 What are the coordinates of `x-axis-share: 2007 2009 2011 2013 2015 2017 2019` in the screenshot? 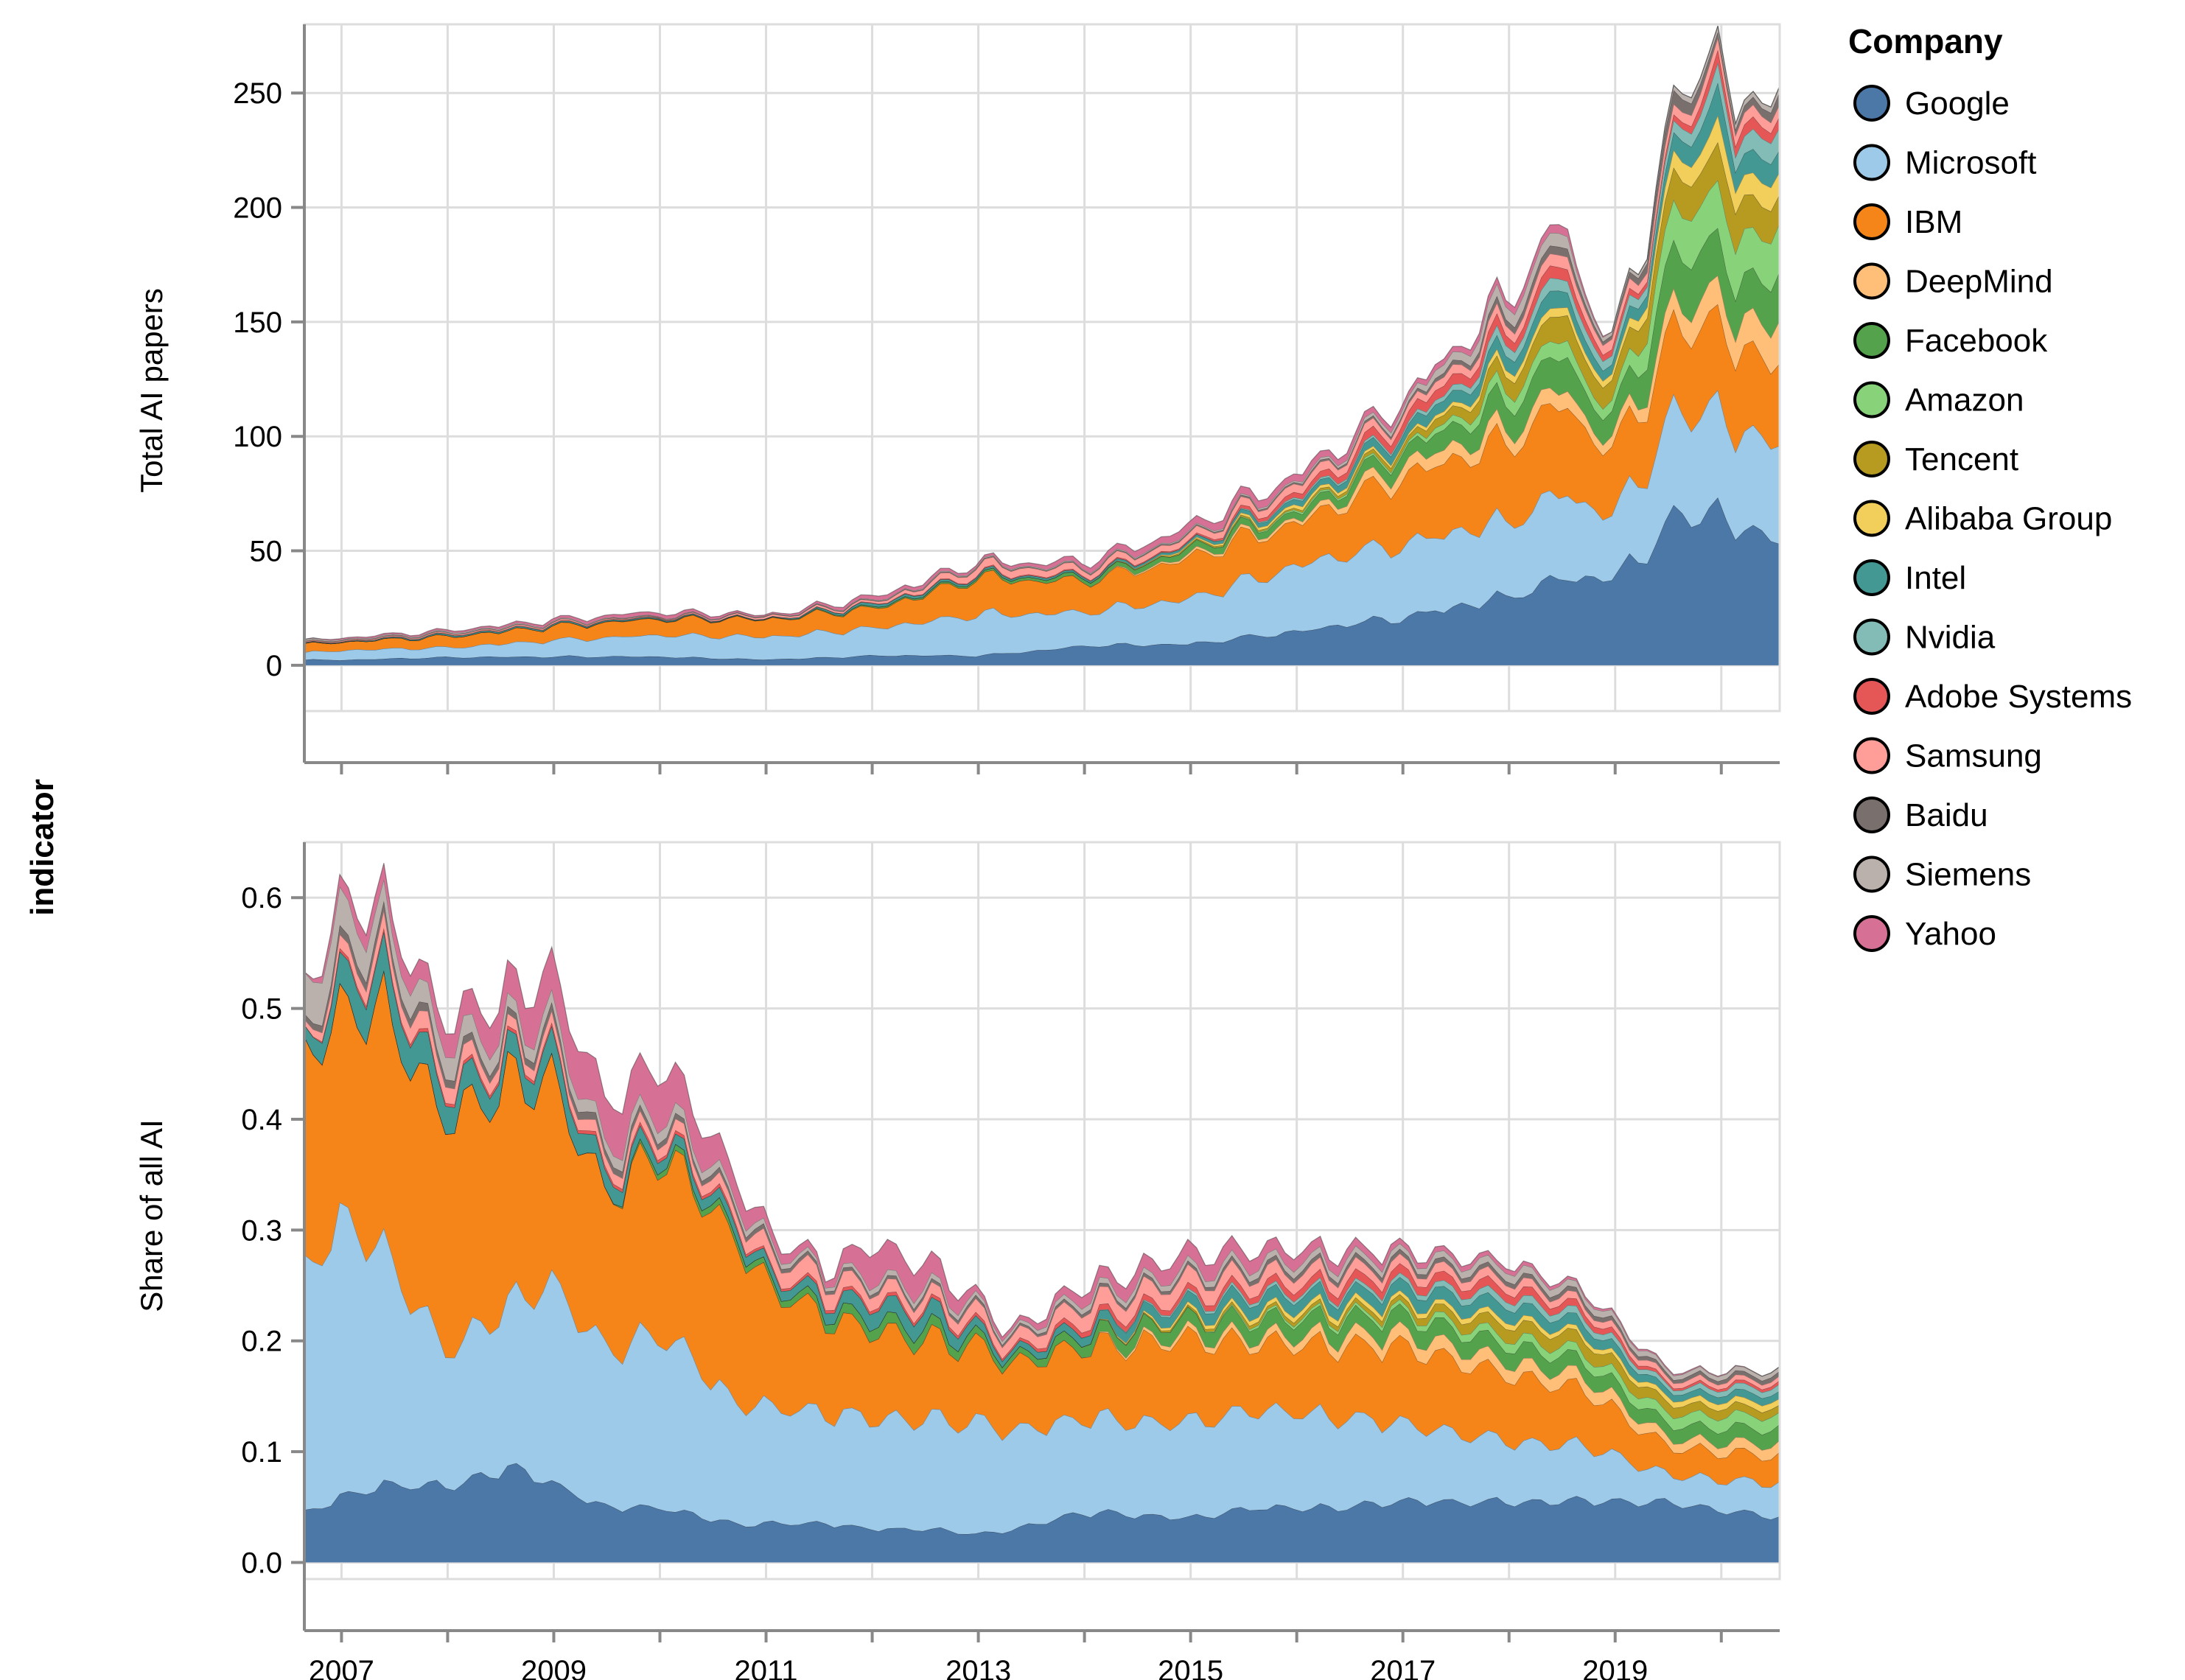 It's located at (1042, 1654).